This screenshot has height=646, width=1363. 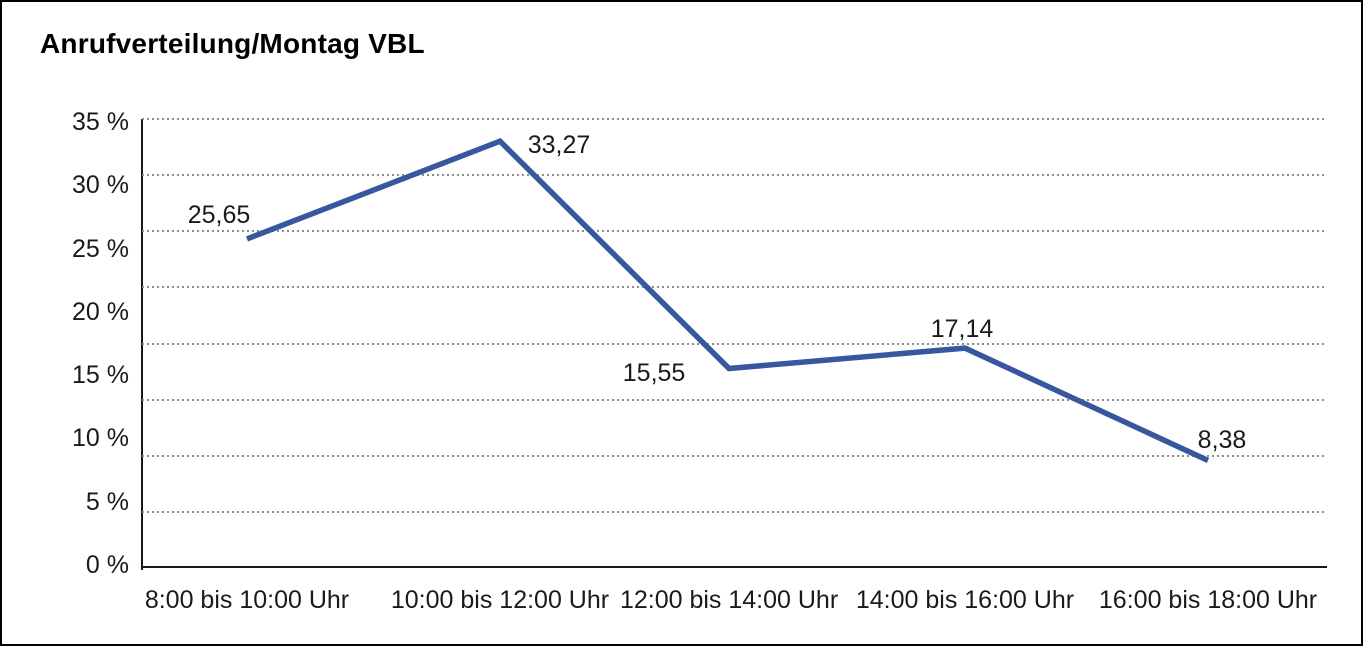 I want to click on y-tick-label: 35 %, so click(x=100, y=122).